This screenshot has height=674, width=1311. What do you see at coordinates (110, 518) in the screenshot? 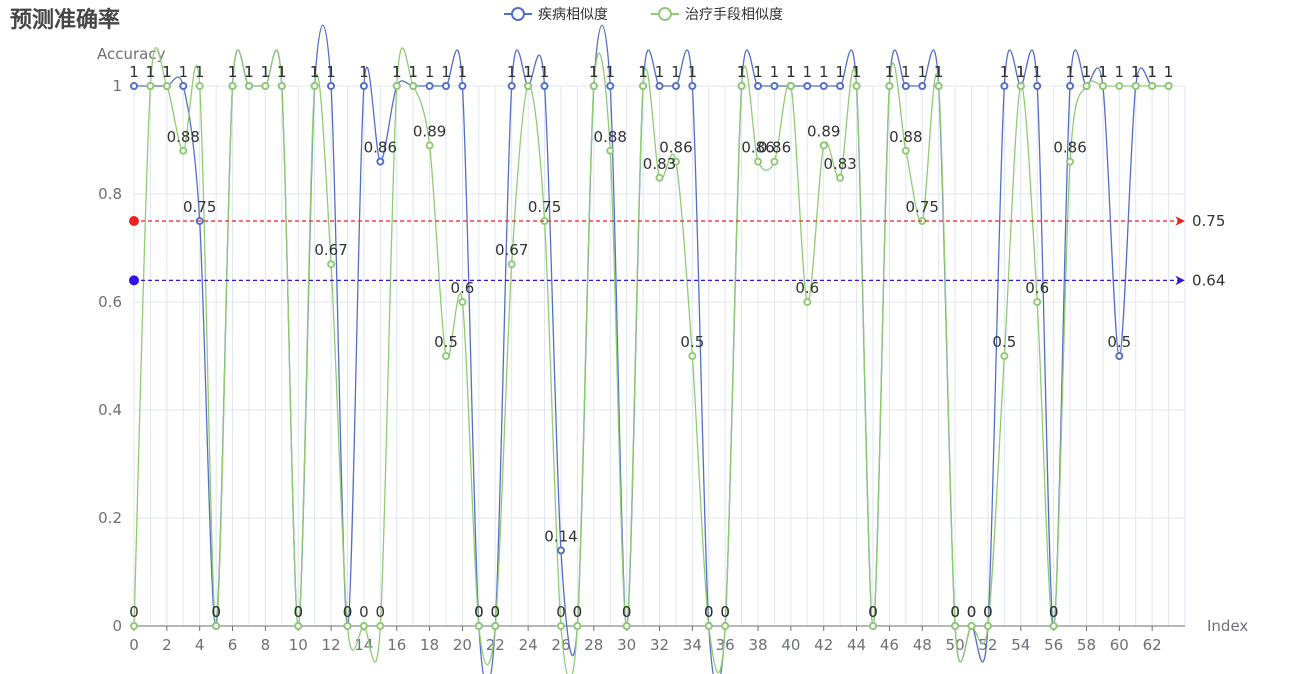
I see `y-tick-label: 0.2` at bounding box center [110, 518].